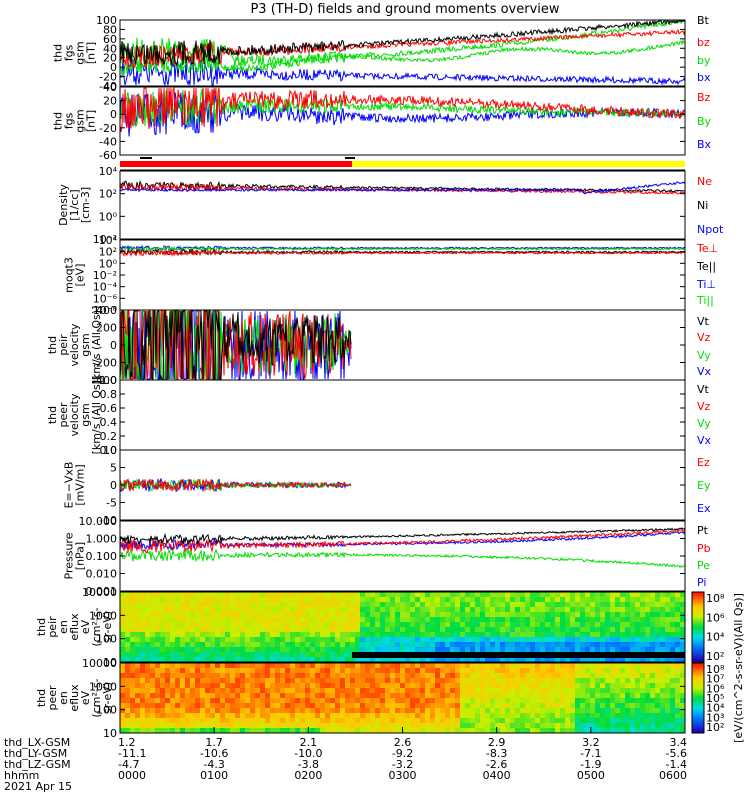 The height and width of the screenshot is (800, 750). Describe the element at coordinates (496, 764) in the screenshot. I see `x-tick-label: -2.6` at that location.